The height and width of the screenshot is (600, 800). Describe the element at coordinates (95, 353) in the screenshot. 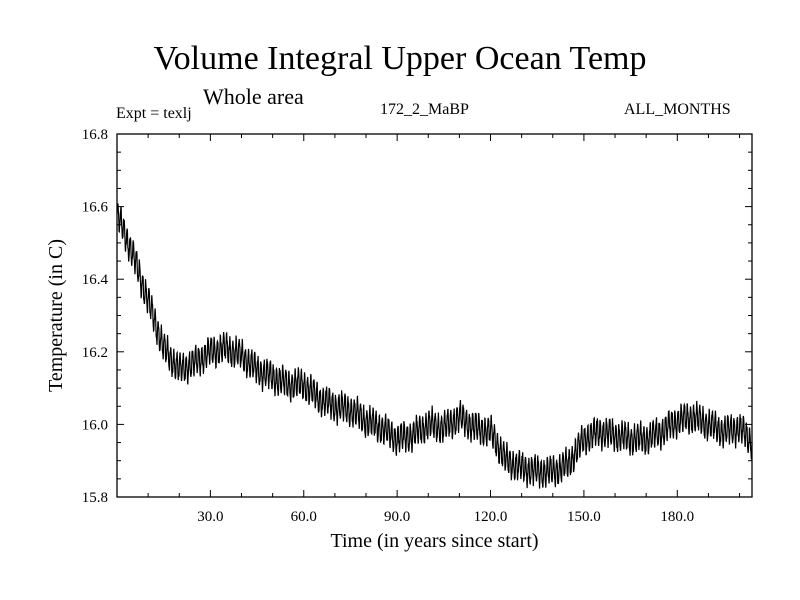

I see `y-tick-label: 16.2` at that location.